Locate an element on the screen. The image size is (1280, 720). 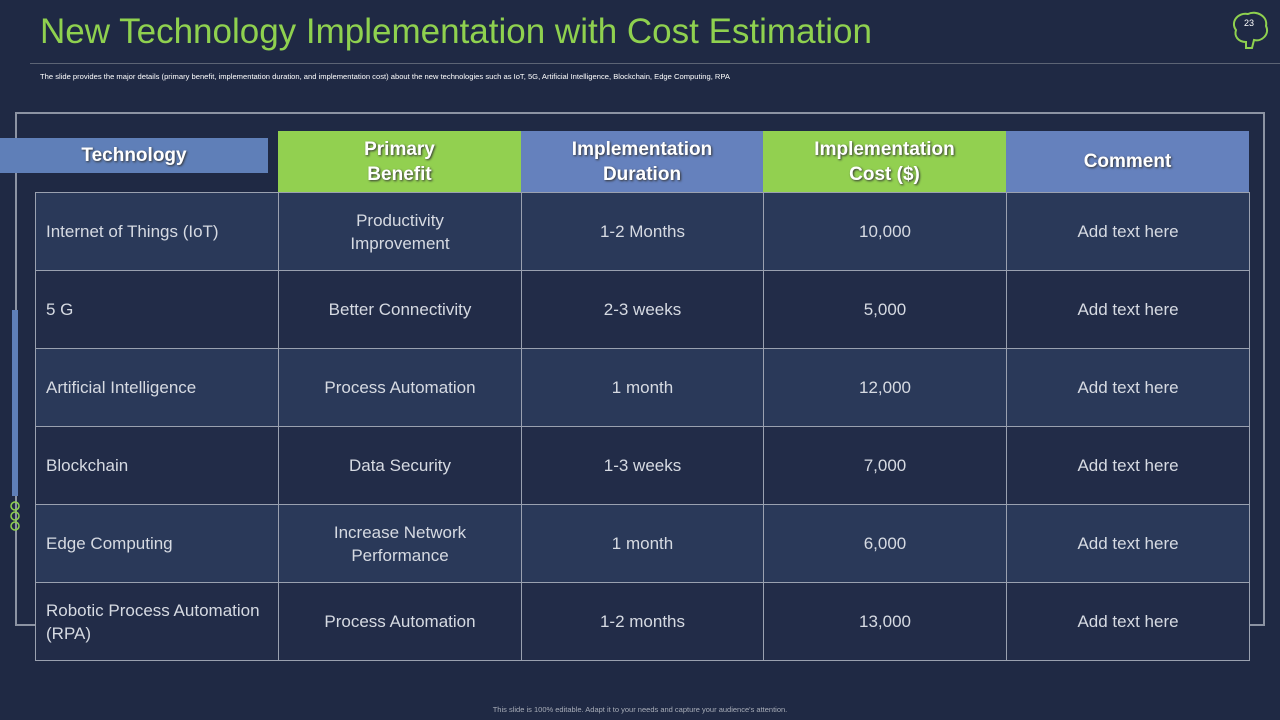
table-cell: 1-2 months is located at coordinates (642, 621).